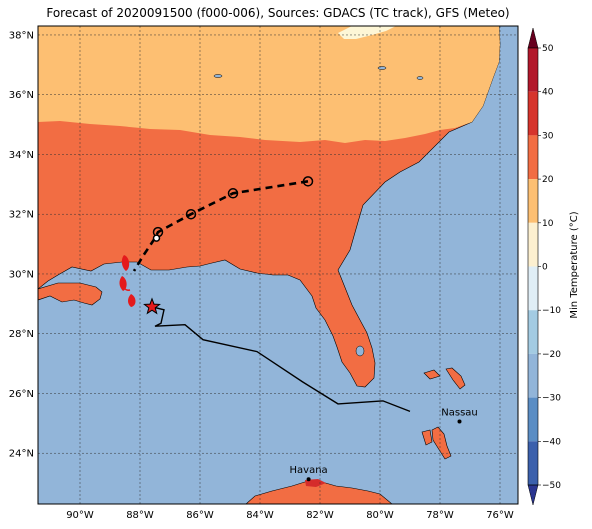 Image resolution: width=592 pixels, height=529 pixels. I want to click on colorbar-tick-label: 0, so click(545, 268).